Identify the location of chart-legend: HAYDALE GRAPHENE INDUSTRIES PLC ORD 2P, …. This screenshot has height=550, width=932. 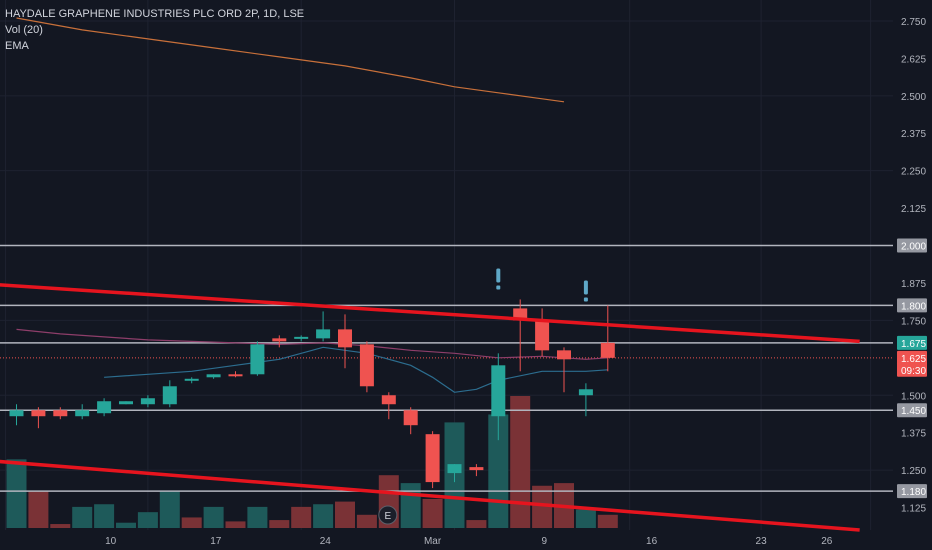
(154, 30).